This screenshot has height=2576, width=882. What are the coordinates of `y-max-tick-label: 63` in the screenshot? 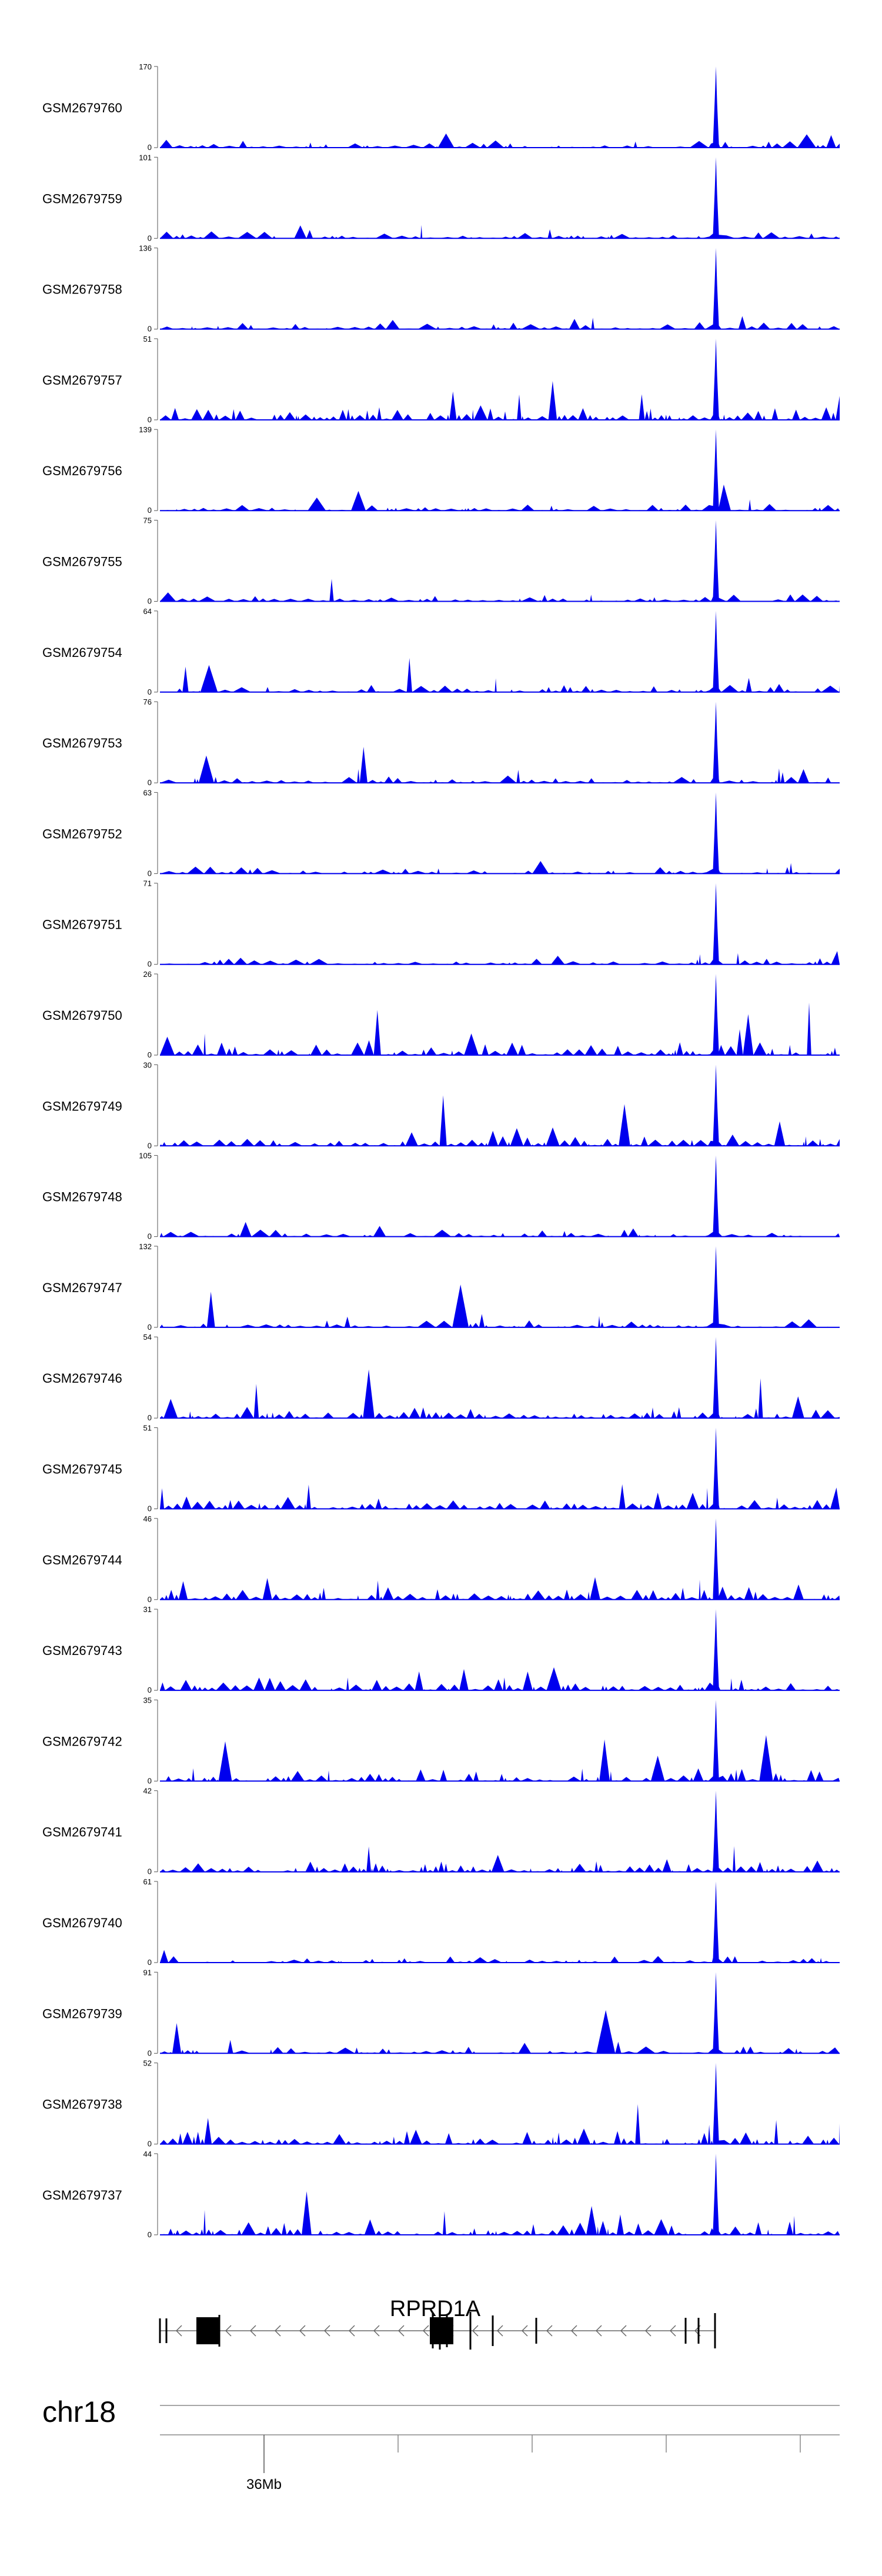 It's located at (147, 792).